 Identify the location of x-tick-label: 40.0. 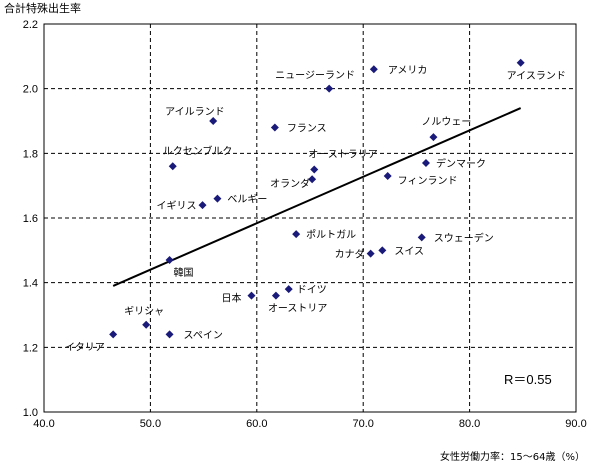
(43, 424).